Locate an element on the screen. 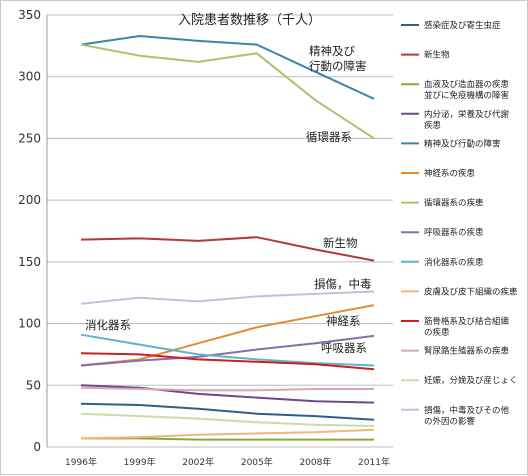  legend-label: 神経系の疾患 is located at coordinates (450, 173).